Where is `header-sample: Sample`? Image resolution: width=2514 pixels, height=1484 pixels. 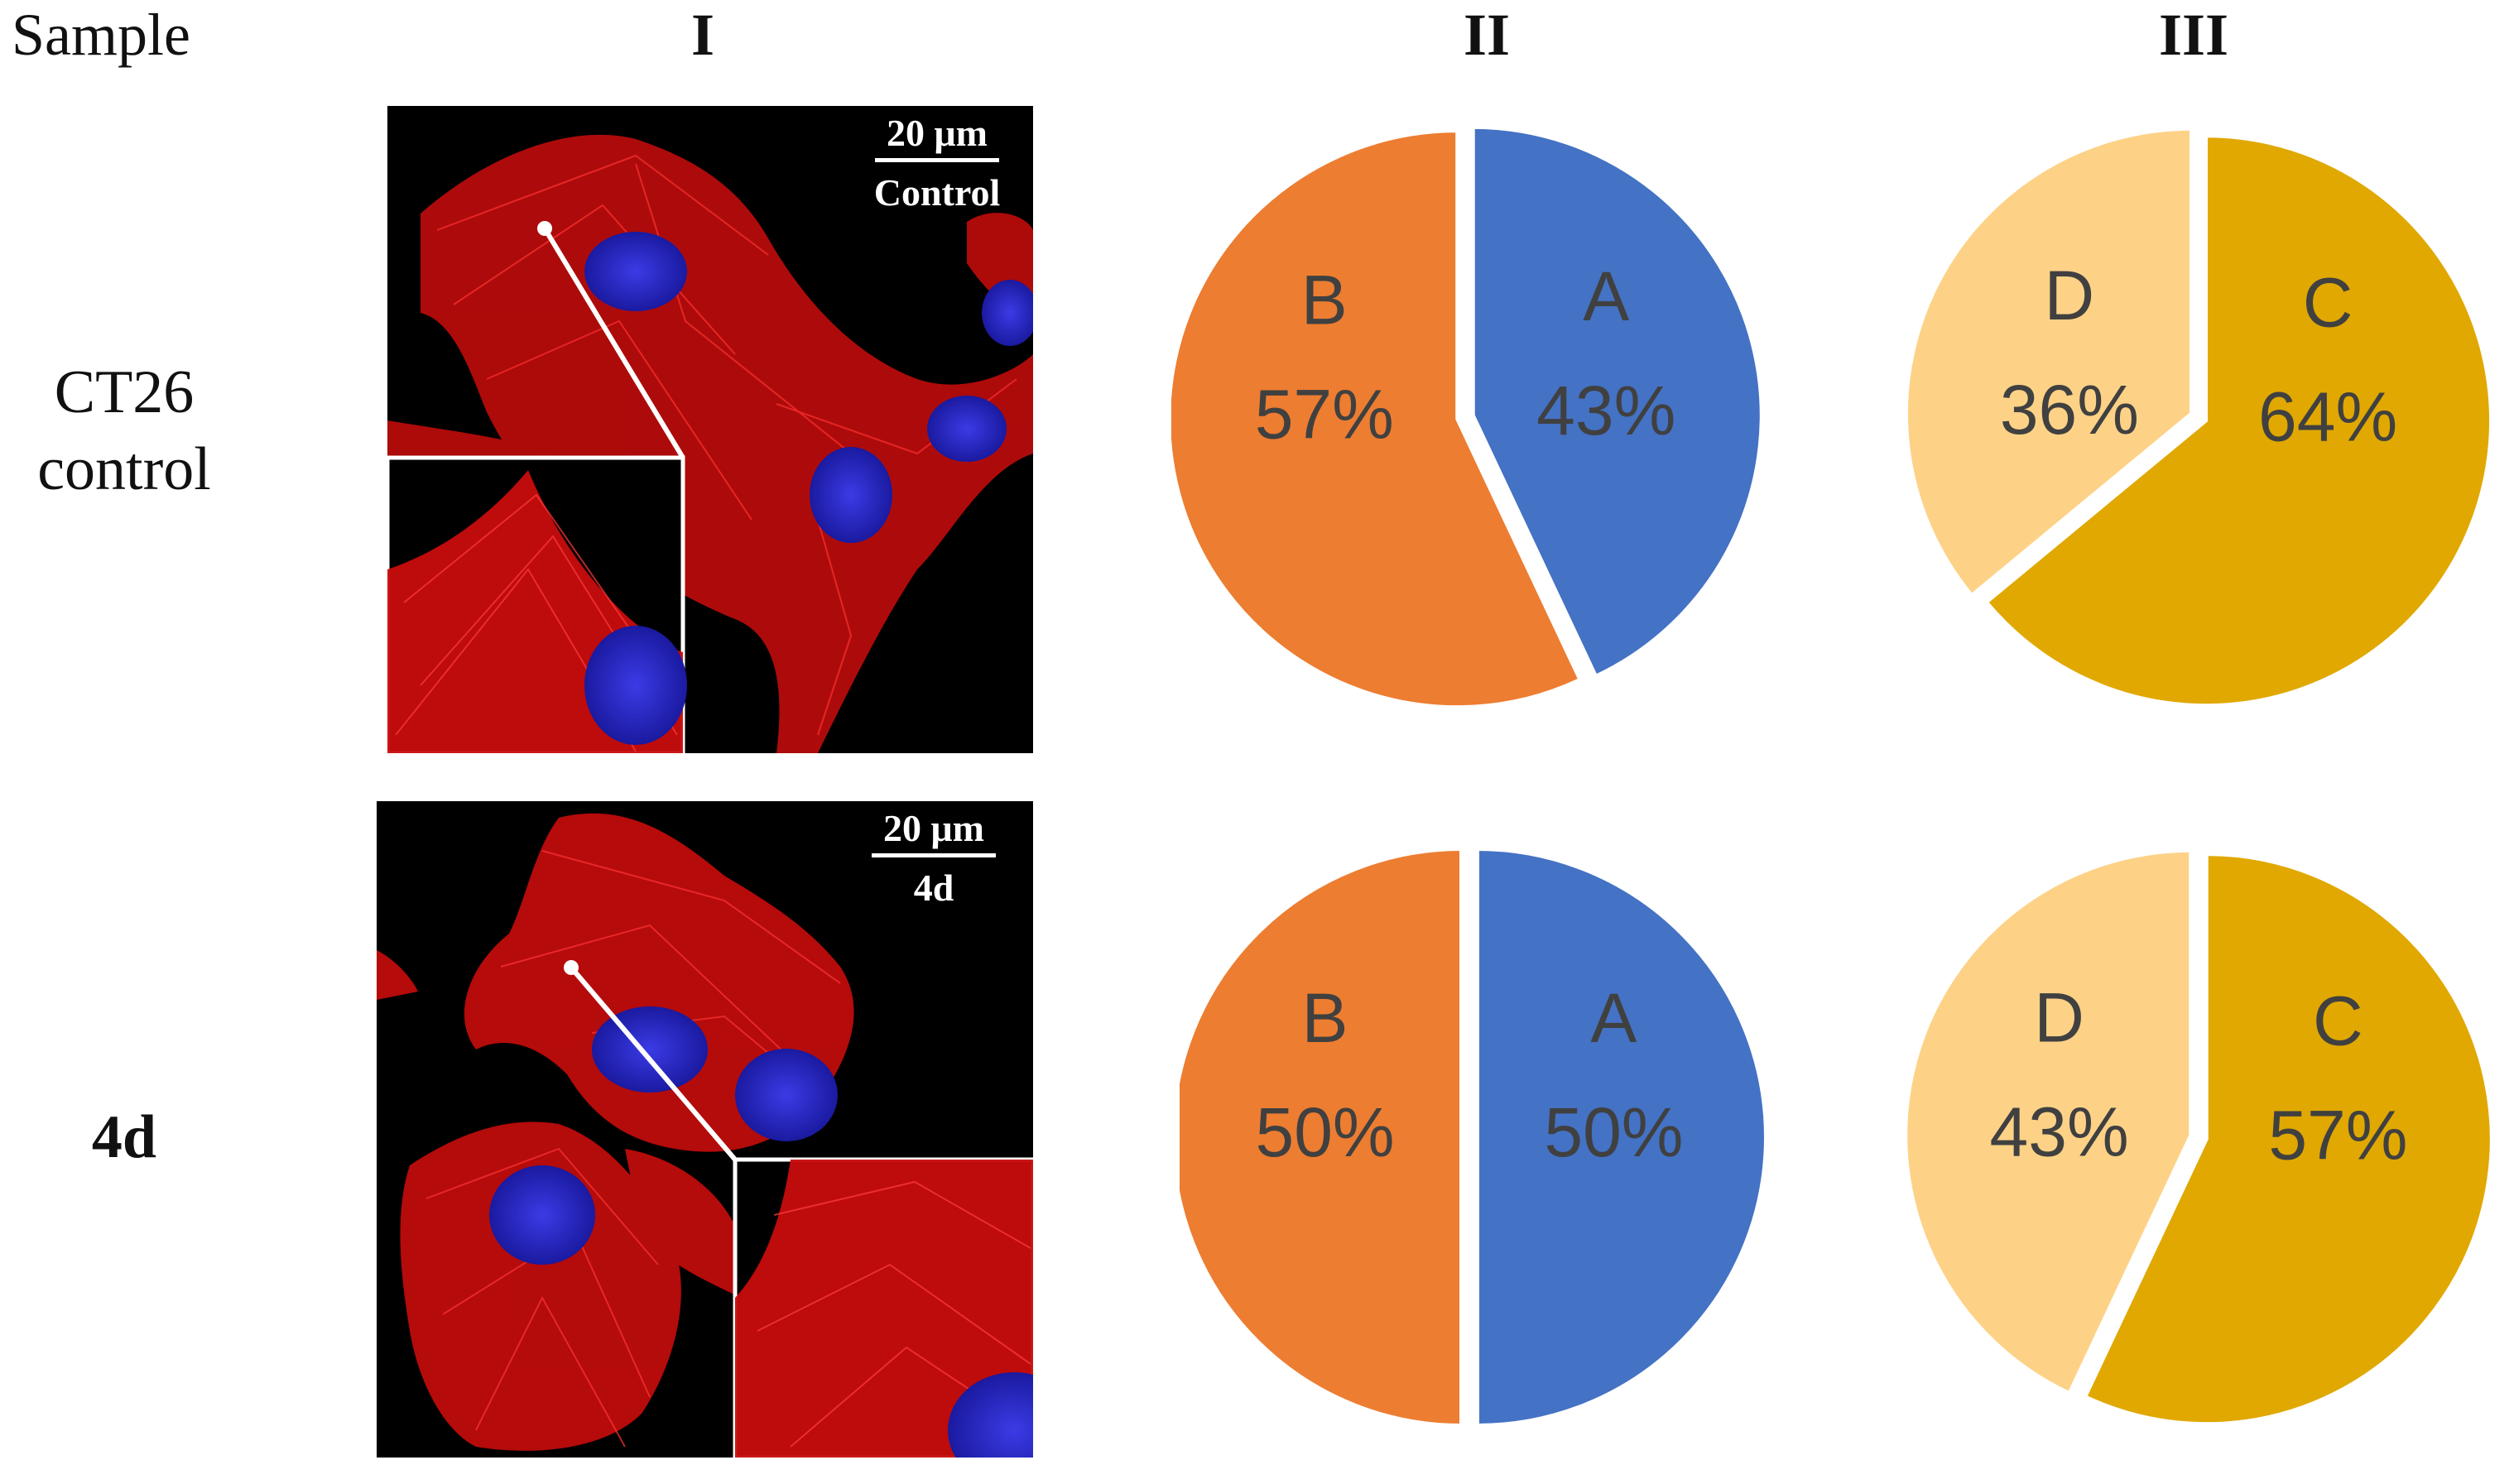 header-sample: Sample is located at coordinates (101, 35).